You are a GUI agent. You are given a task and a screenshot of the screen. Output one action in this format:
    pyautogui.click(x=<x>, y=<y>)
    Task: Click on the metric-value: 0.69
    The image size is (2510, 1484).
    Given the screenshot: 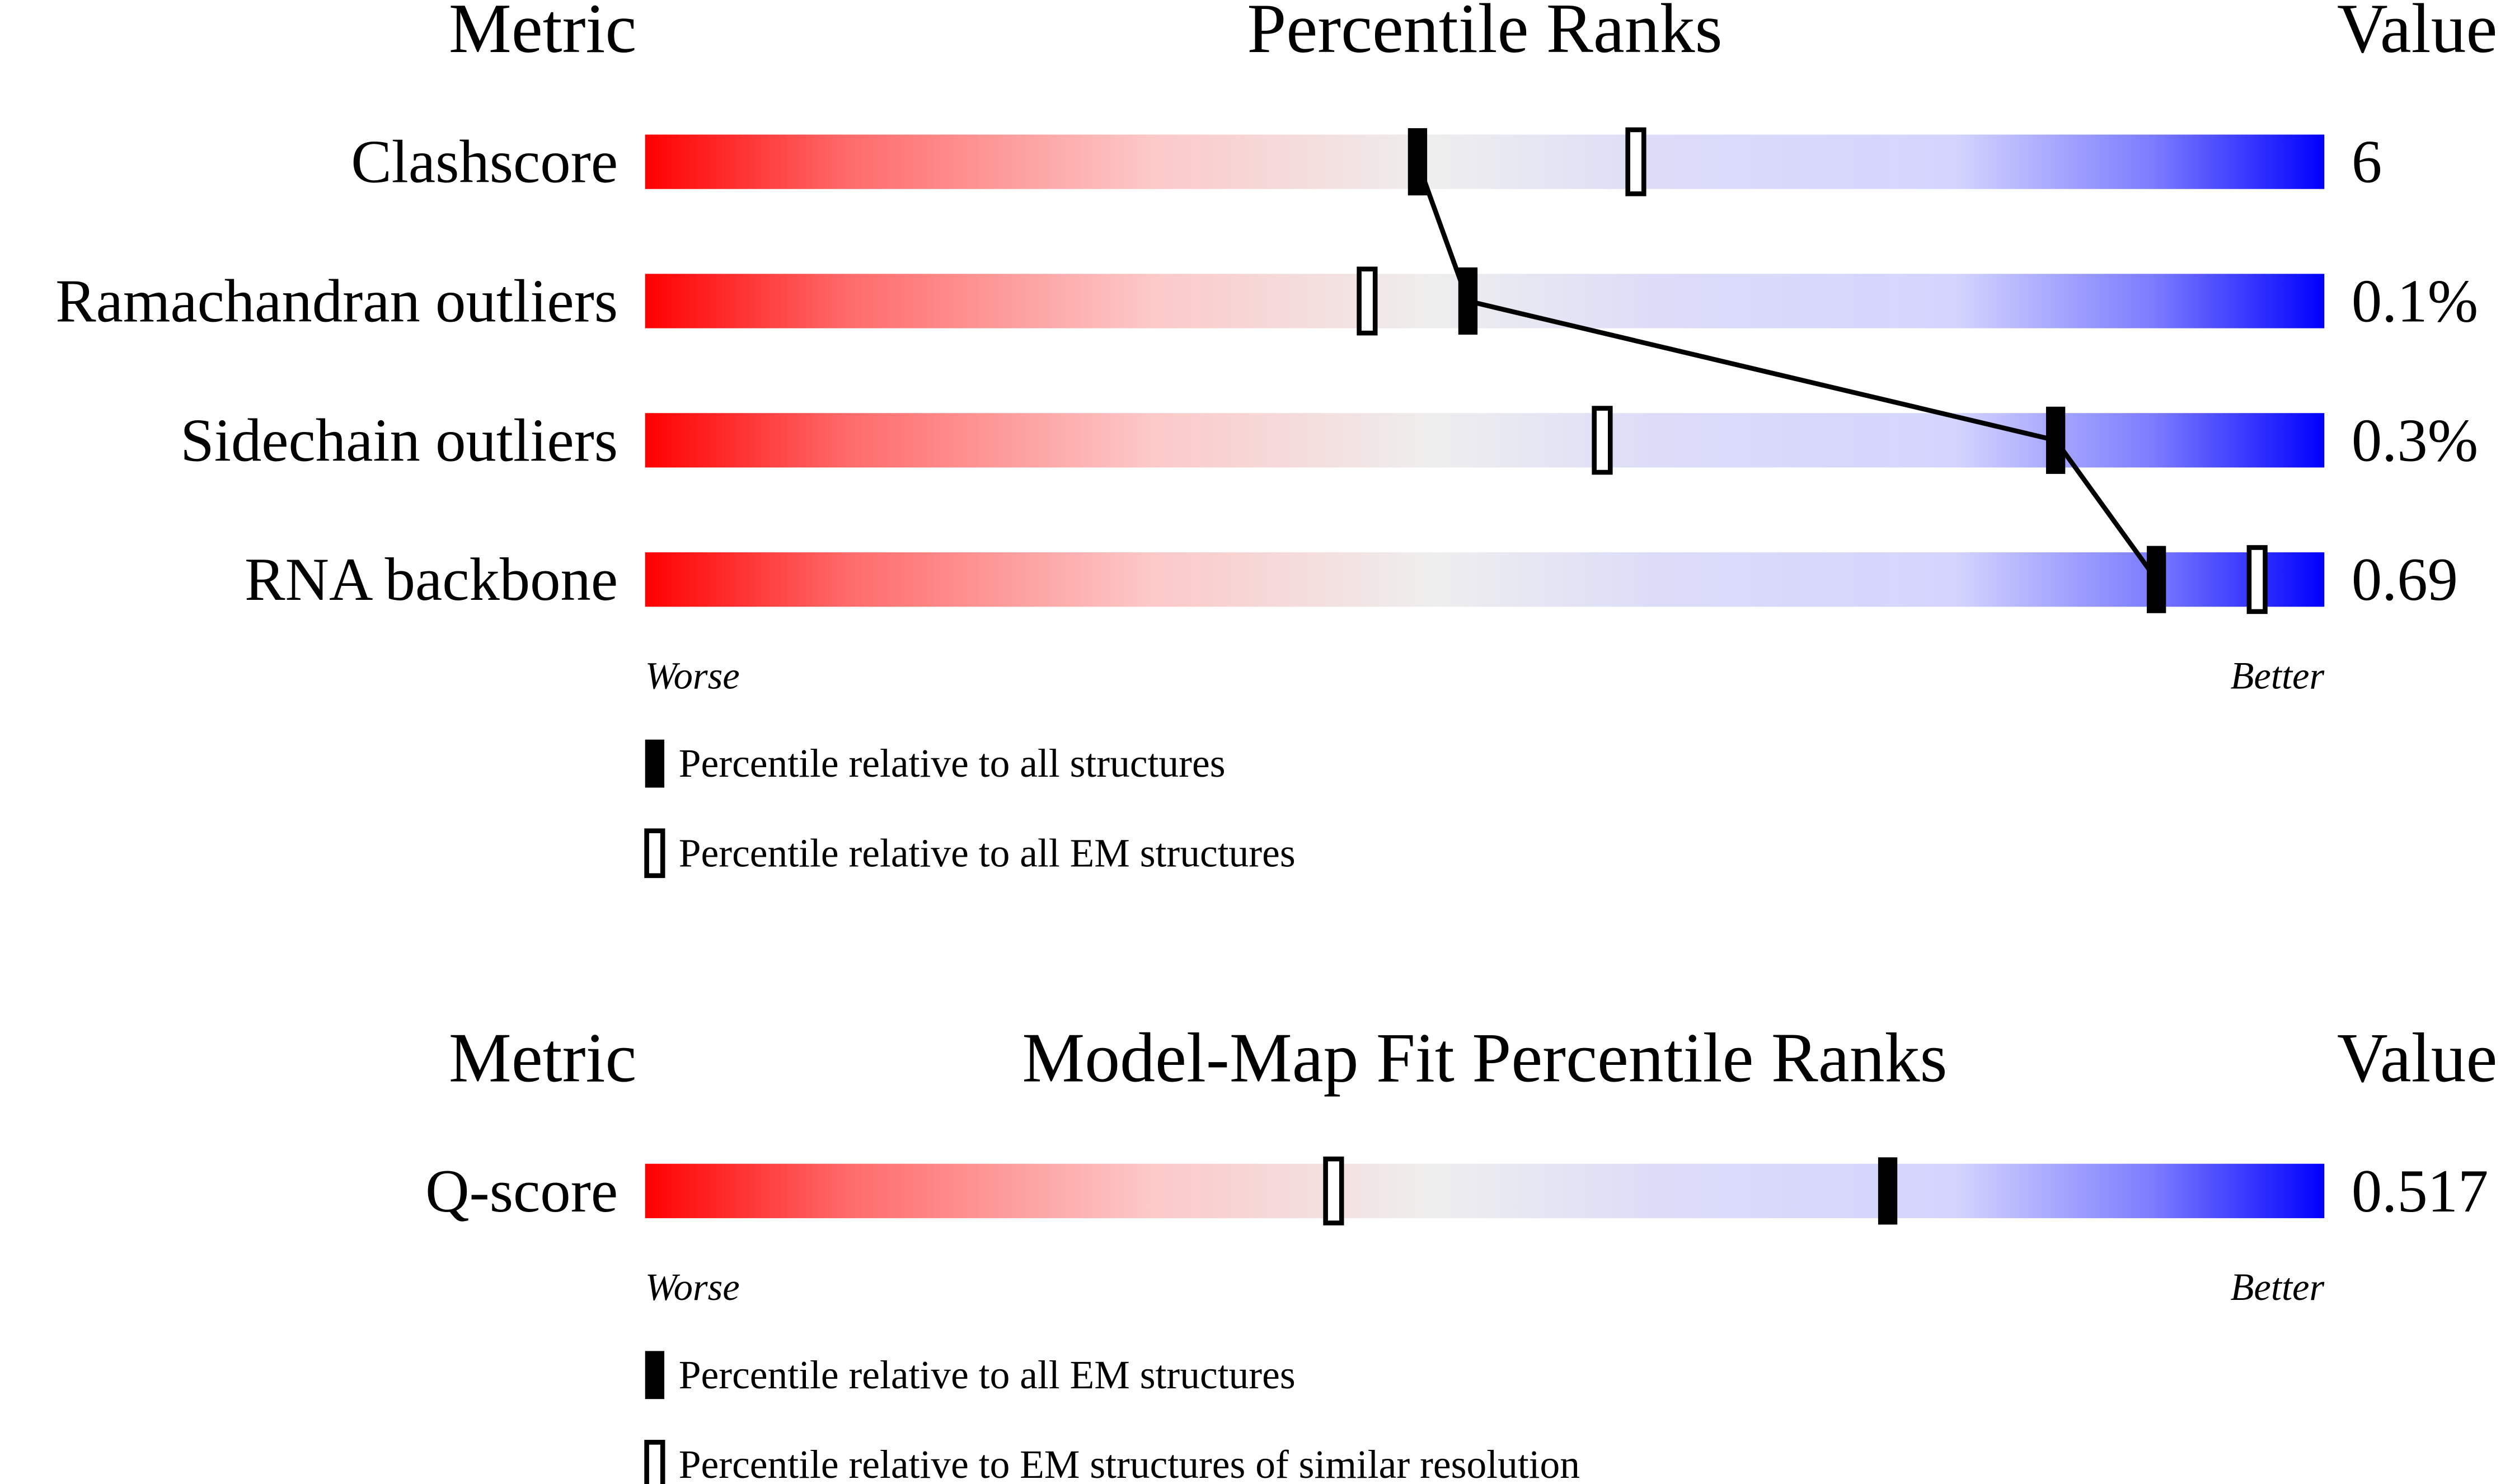 What is the action you would take?
    pyautogui.click(x=2405, y=579)
    